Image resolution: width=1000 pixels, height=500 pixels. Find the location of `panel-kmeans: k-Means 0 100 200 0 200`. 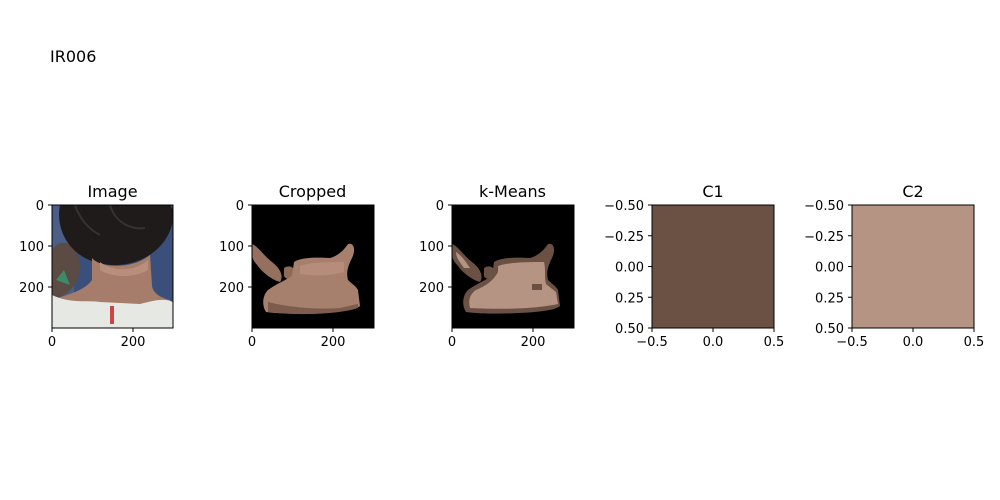

panel-kmeans: k-Means 0 100 200 0 200 is located at coordinates (496, 266).